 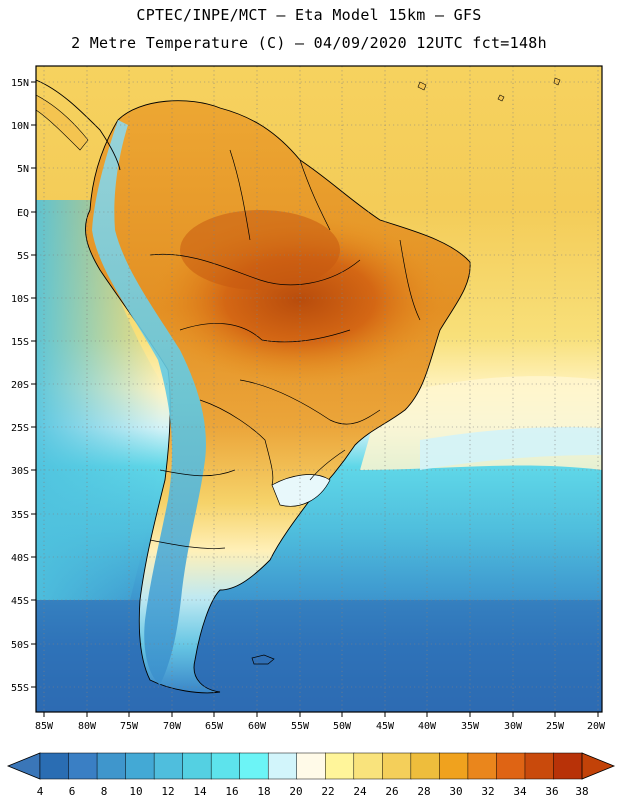 What do you see at coordinates (99, 400) in the screenshot?
I see `pacific-cool-tongue` at bounding box center [99, 400].